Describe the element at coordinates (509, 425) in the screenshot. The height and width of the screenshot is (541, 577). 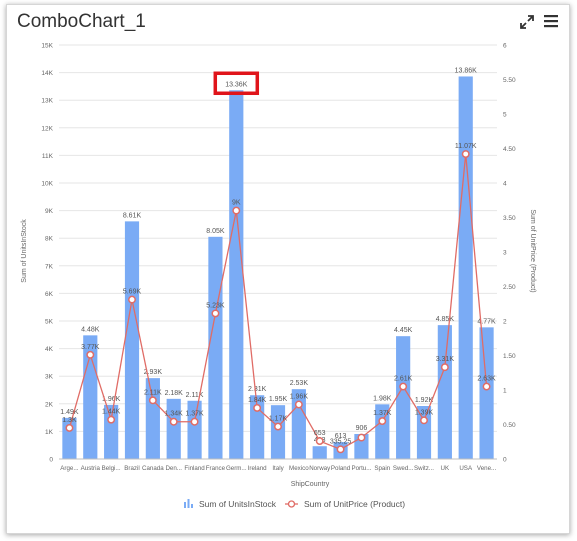
I see `y2-tick-label: 0.50` at that location.